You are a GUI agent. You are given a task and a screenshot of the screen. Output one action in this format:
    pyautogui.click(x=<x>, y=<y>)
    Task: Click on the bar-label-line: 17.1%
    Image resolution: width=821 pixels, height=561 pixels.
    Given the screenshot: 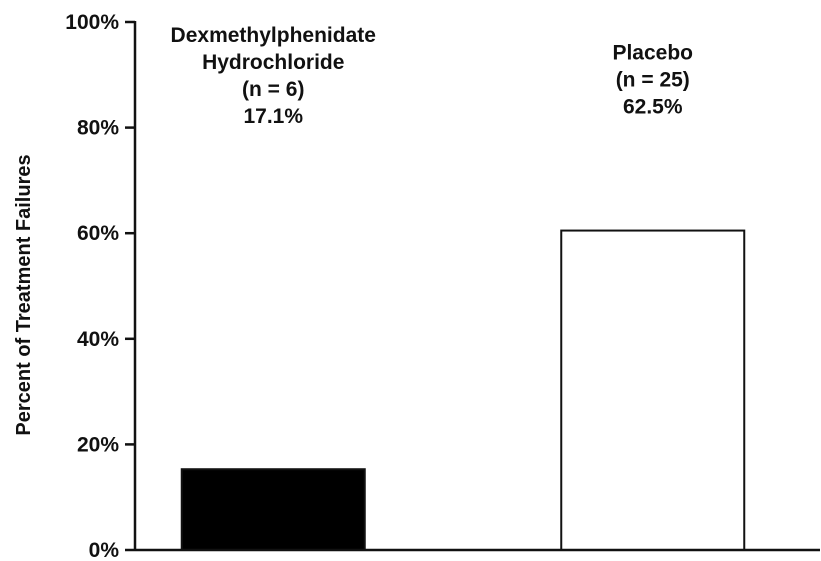 What is the action you would take?
    pyautogui.click(x=273, y=116)
    